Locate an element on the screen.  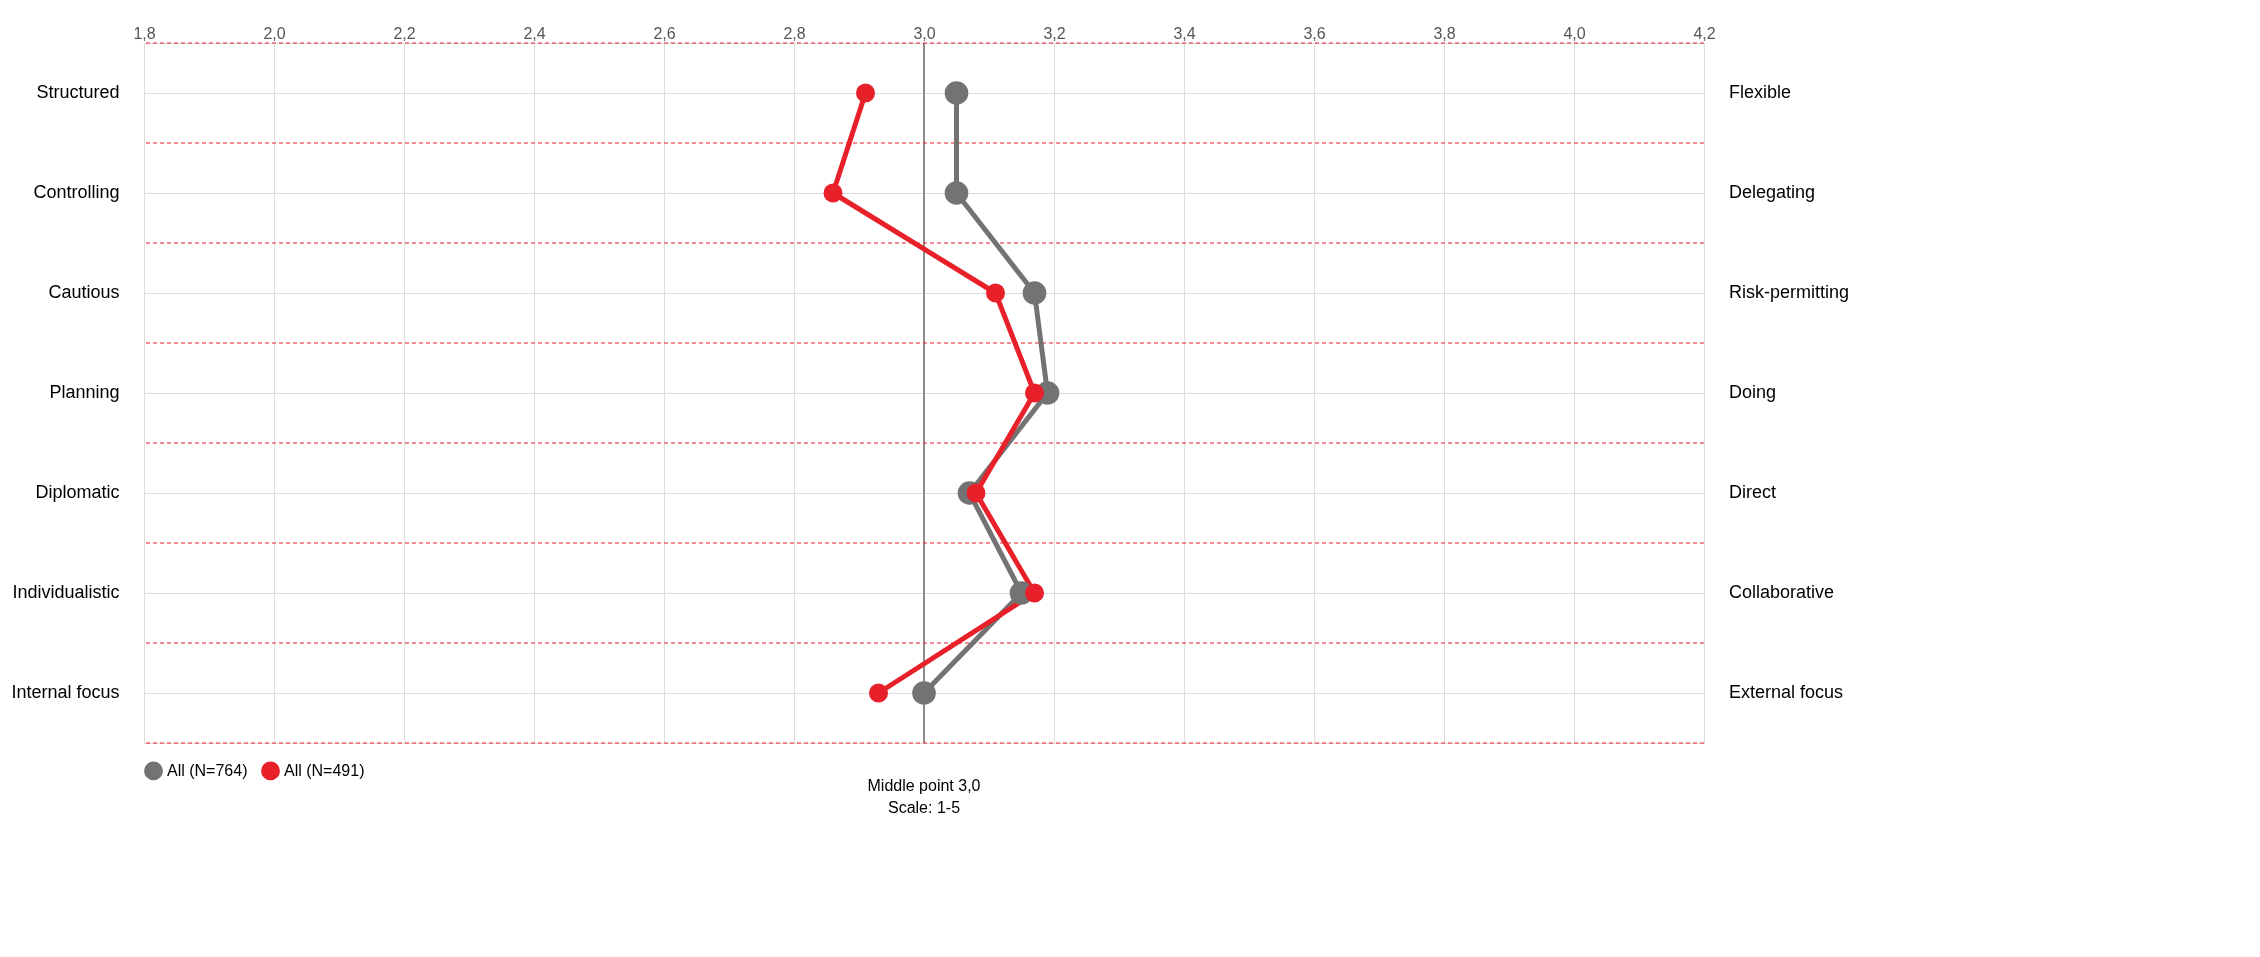
y-tick-label: Diplomatic is located at coordinates (77, 492).